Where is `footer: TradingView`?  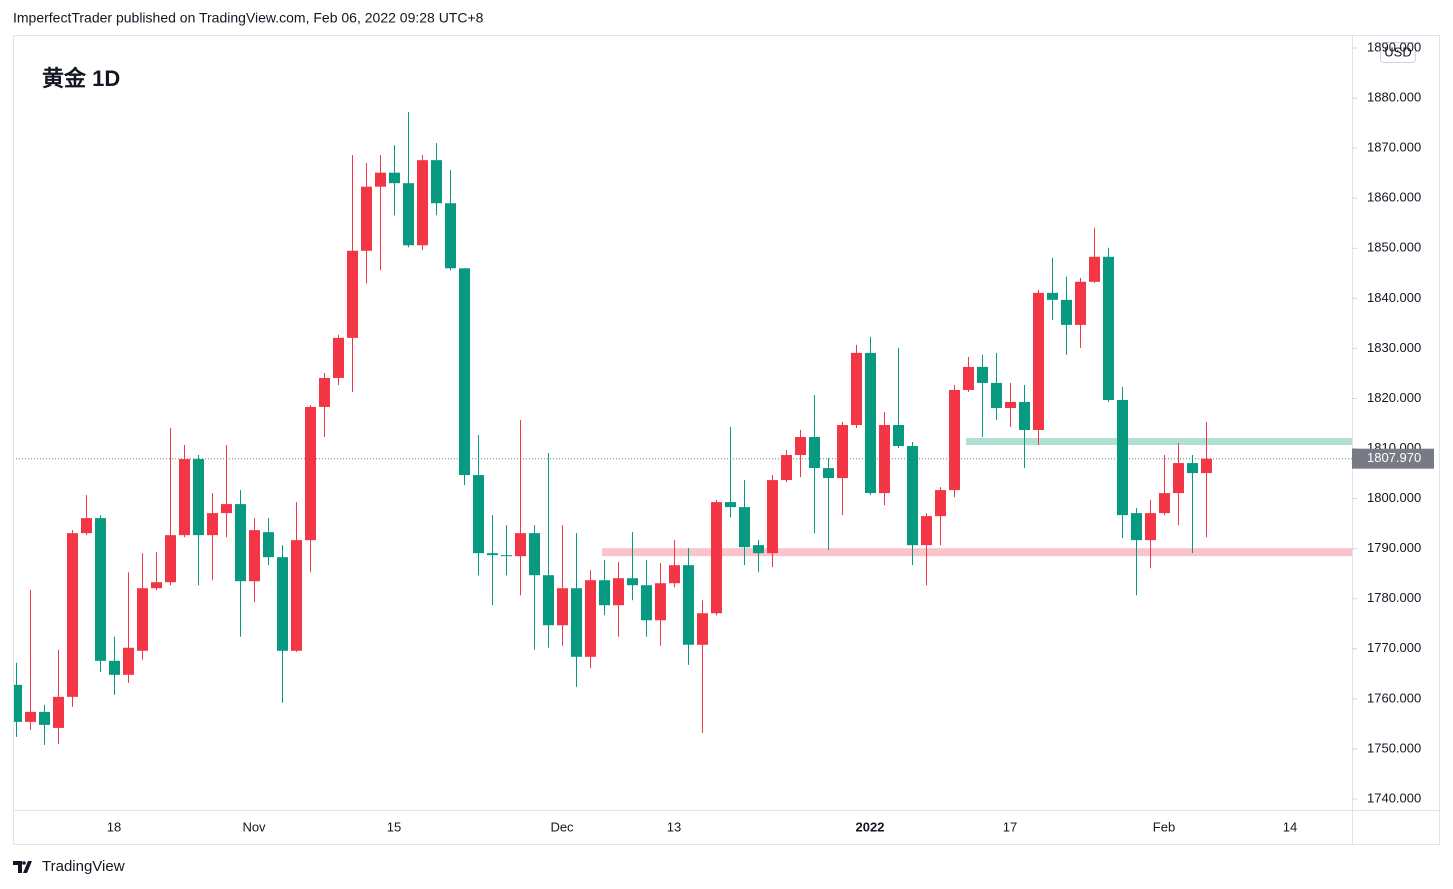
footer: TradingView is located at coordinates (83, 866).